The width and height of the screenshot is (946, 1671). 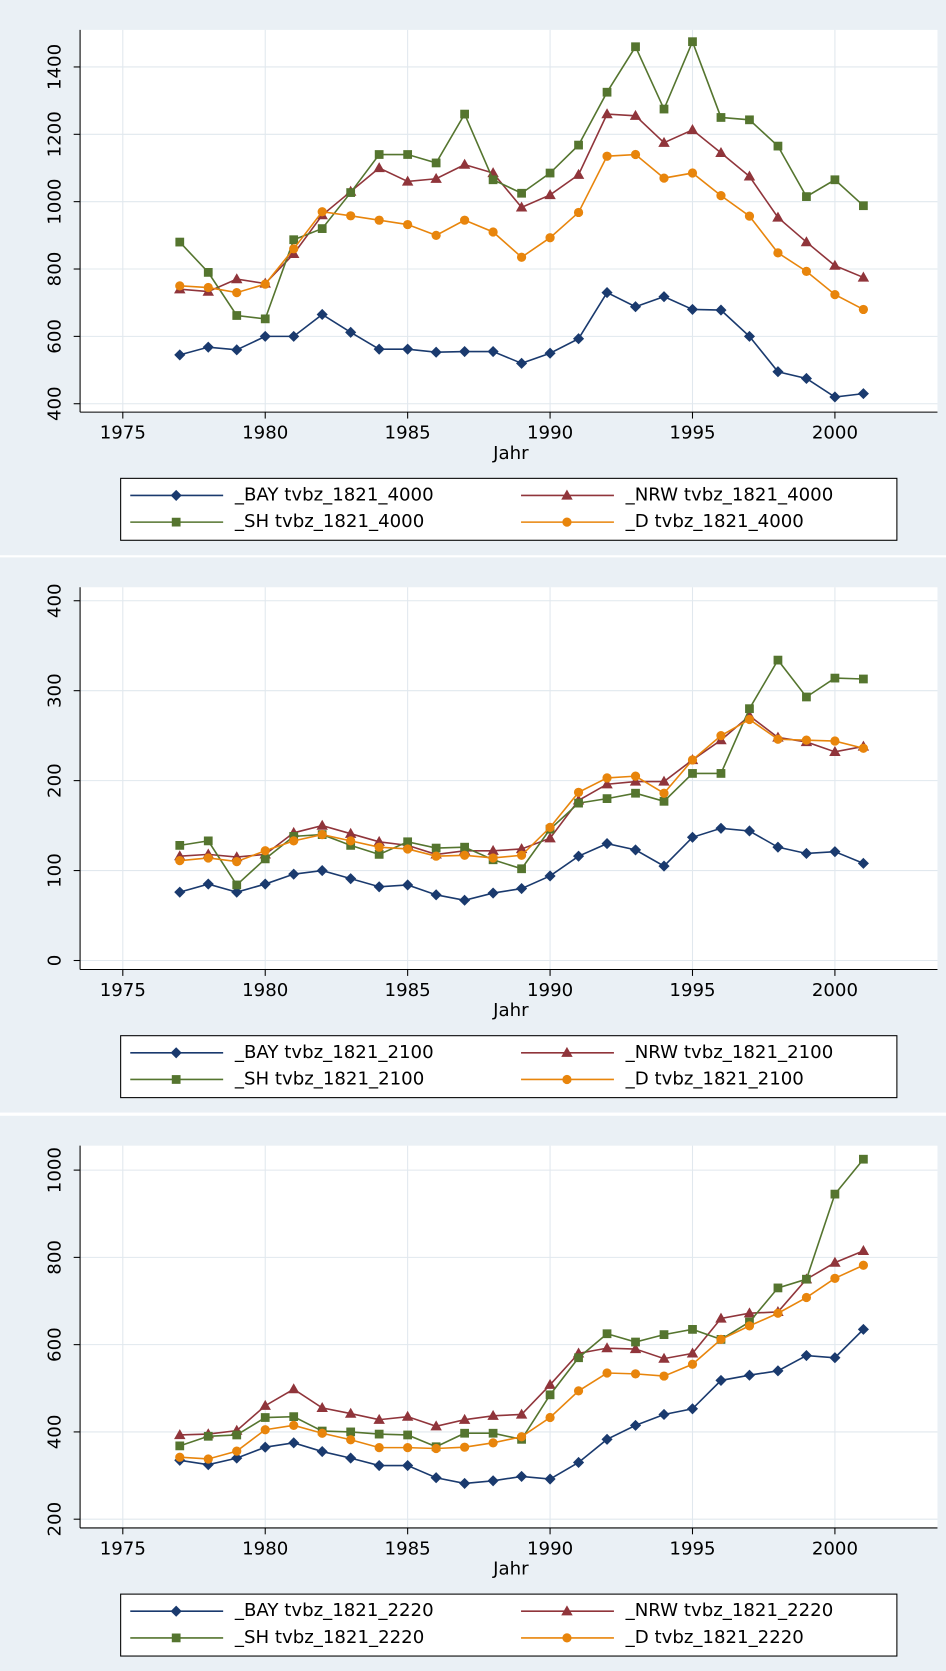 What do you see at coordinates (408, 433) in the screenshot?
I see `x-tick-label: 1985` at bounding box center [408, 433].